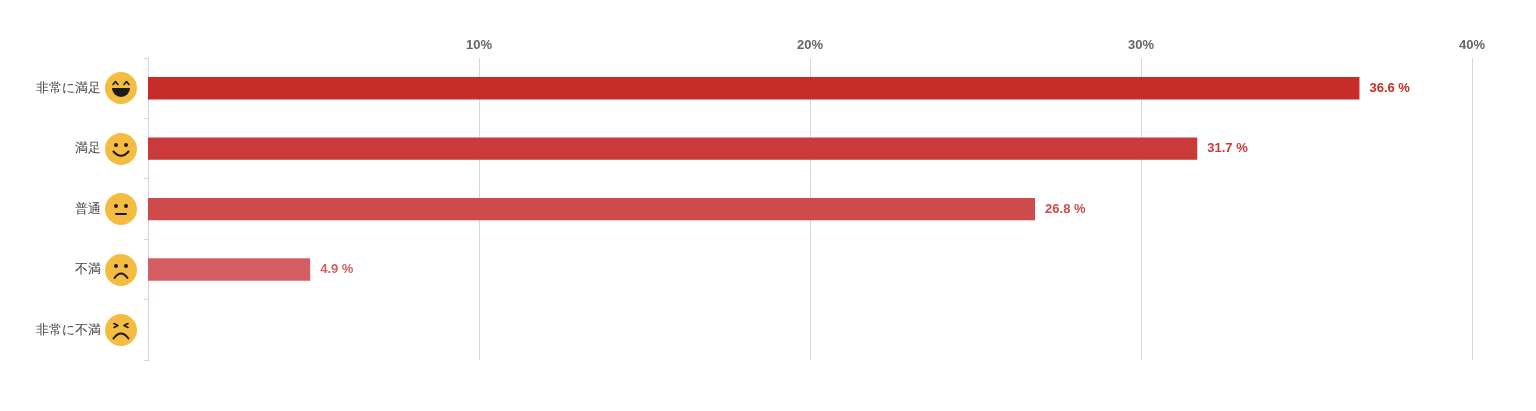  I want to click on x-tick-label: 40%, so click(1472, 44).